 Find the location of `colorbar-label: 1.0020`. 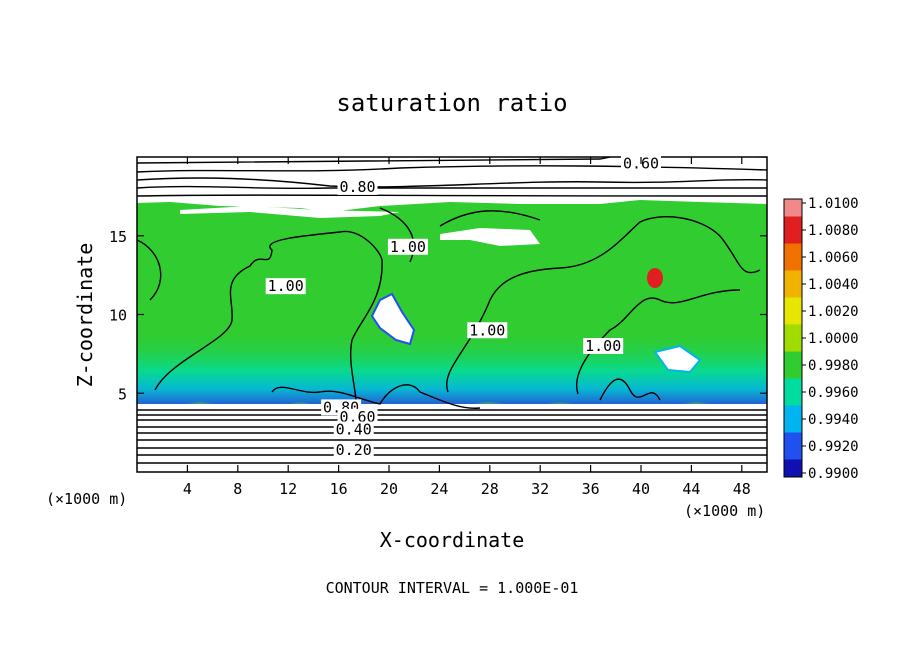

colorbar-label: 1.0020 is located at coordinates (833, 312).